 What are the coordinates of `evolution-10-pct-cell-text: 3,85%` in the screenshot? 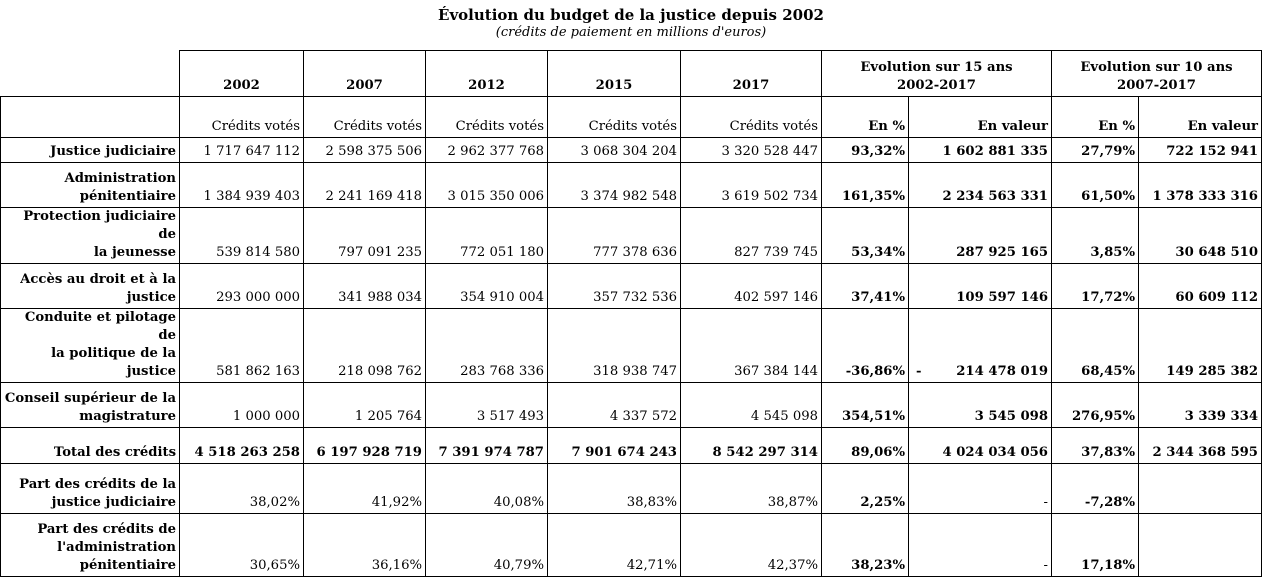 It's located at (1112, 252).